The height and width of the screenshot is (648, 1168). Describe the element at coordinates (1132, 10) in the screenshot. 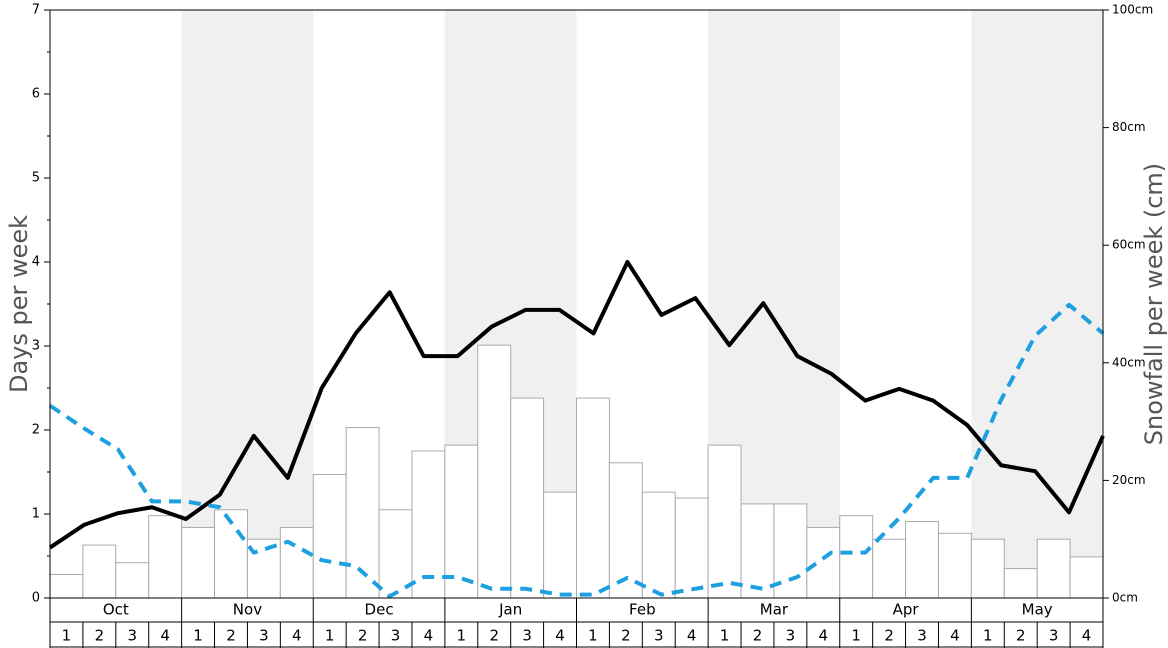

I see `y2-tick-label: 100cm` at that location.